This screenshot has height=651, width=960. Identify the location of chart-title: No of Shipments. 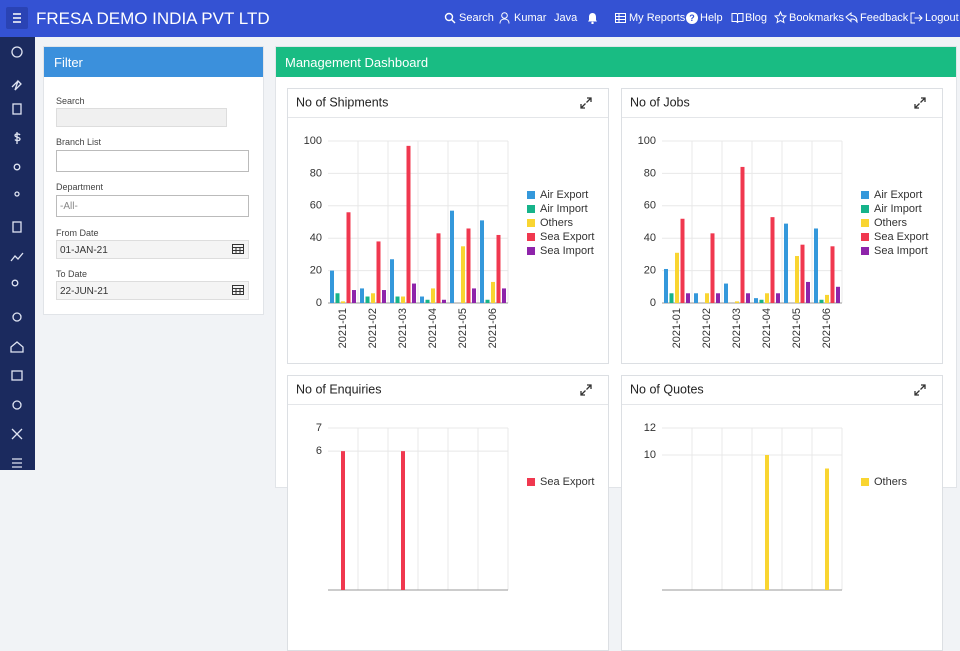
(342, 102).